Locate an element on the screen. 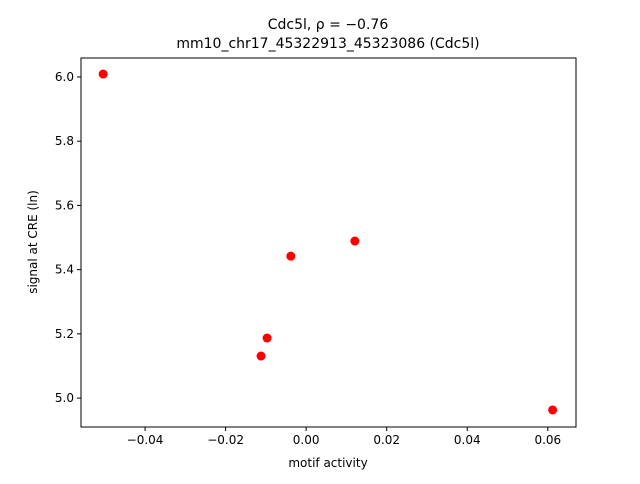  x-tick-label: 0.06 is located at coordinates (547, 440).